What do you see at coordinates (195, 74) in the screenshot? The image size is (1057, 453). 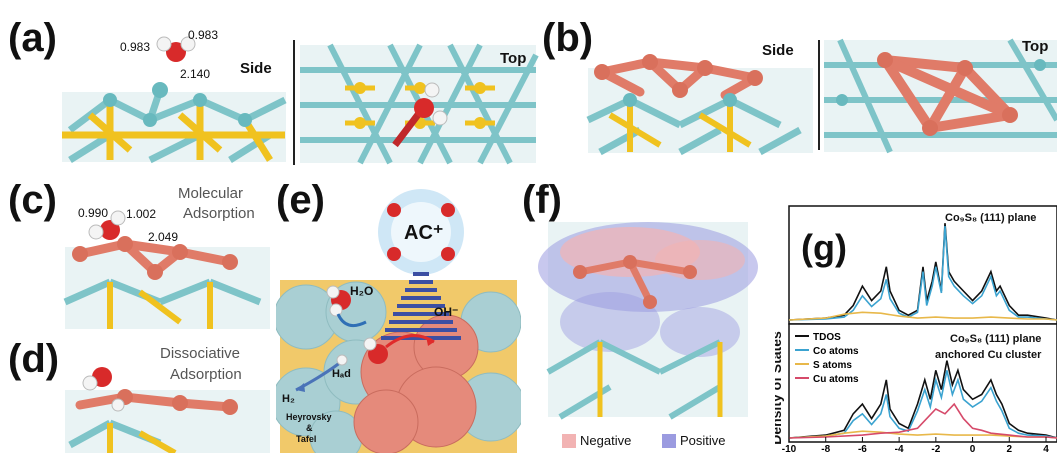 I see `bond-length-3: 2.140` at bounding box center [195, 74].